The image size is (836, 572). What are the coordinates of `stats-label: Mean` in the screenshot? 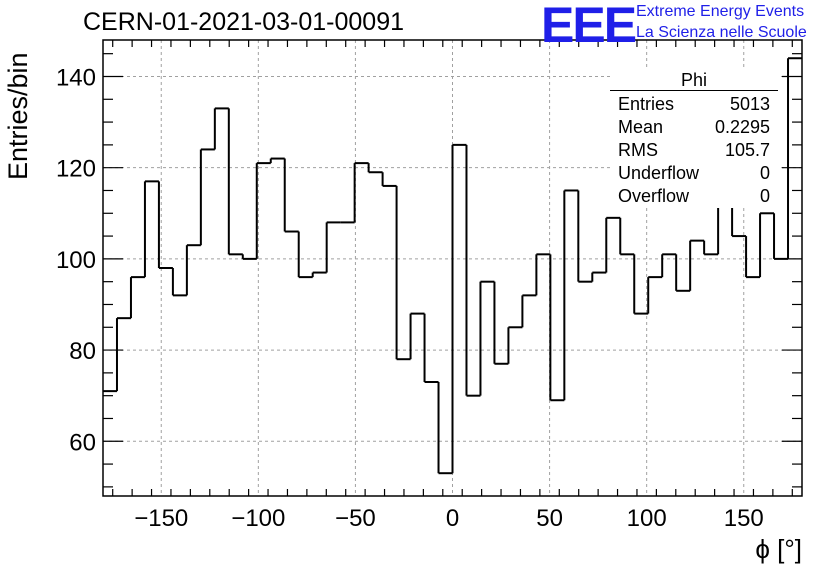 It's located at (641, 127).